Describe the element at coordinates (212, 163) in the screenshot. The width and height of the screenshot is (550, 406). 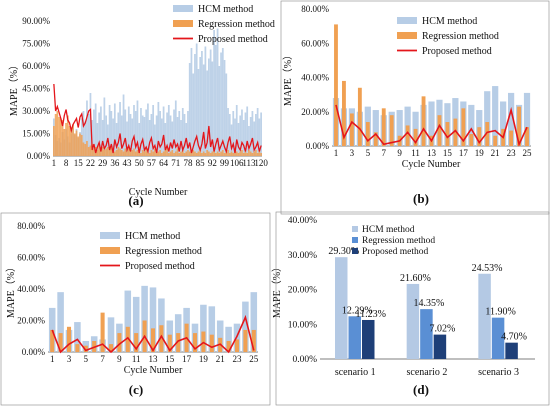
I see `x-tick-label: 92` at that location.